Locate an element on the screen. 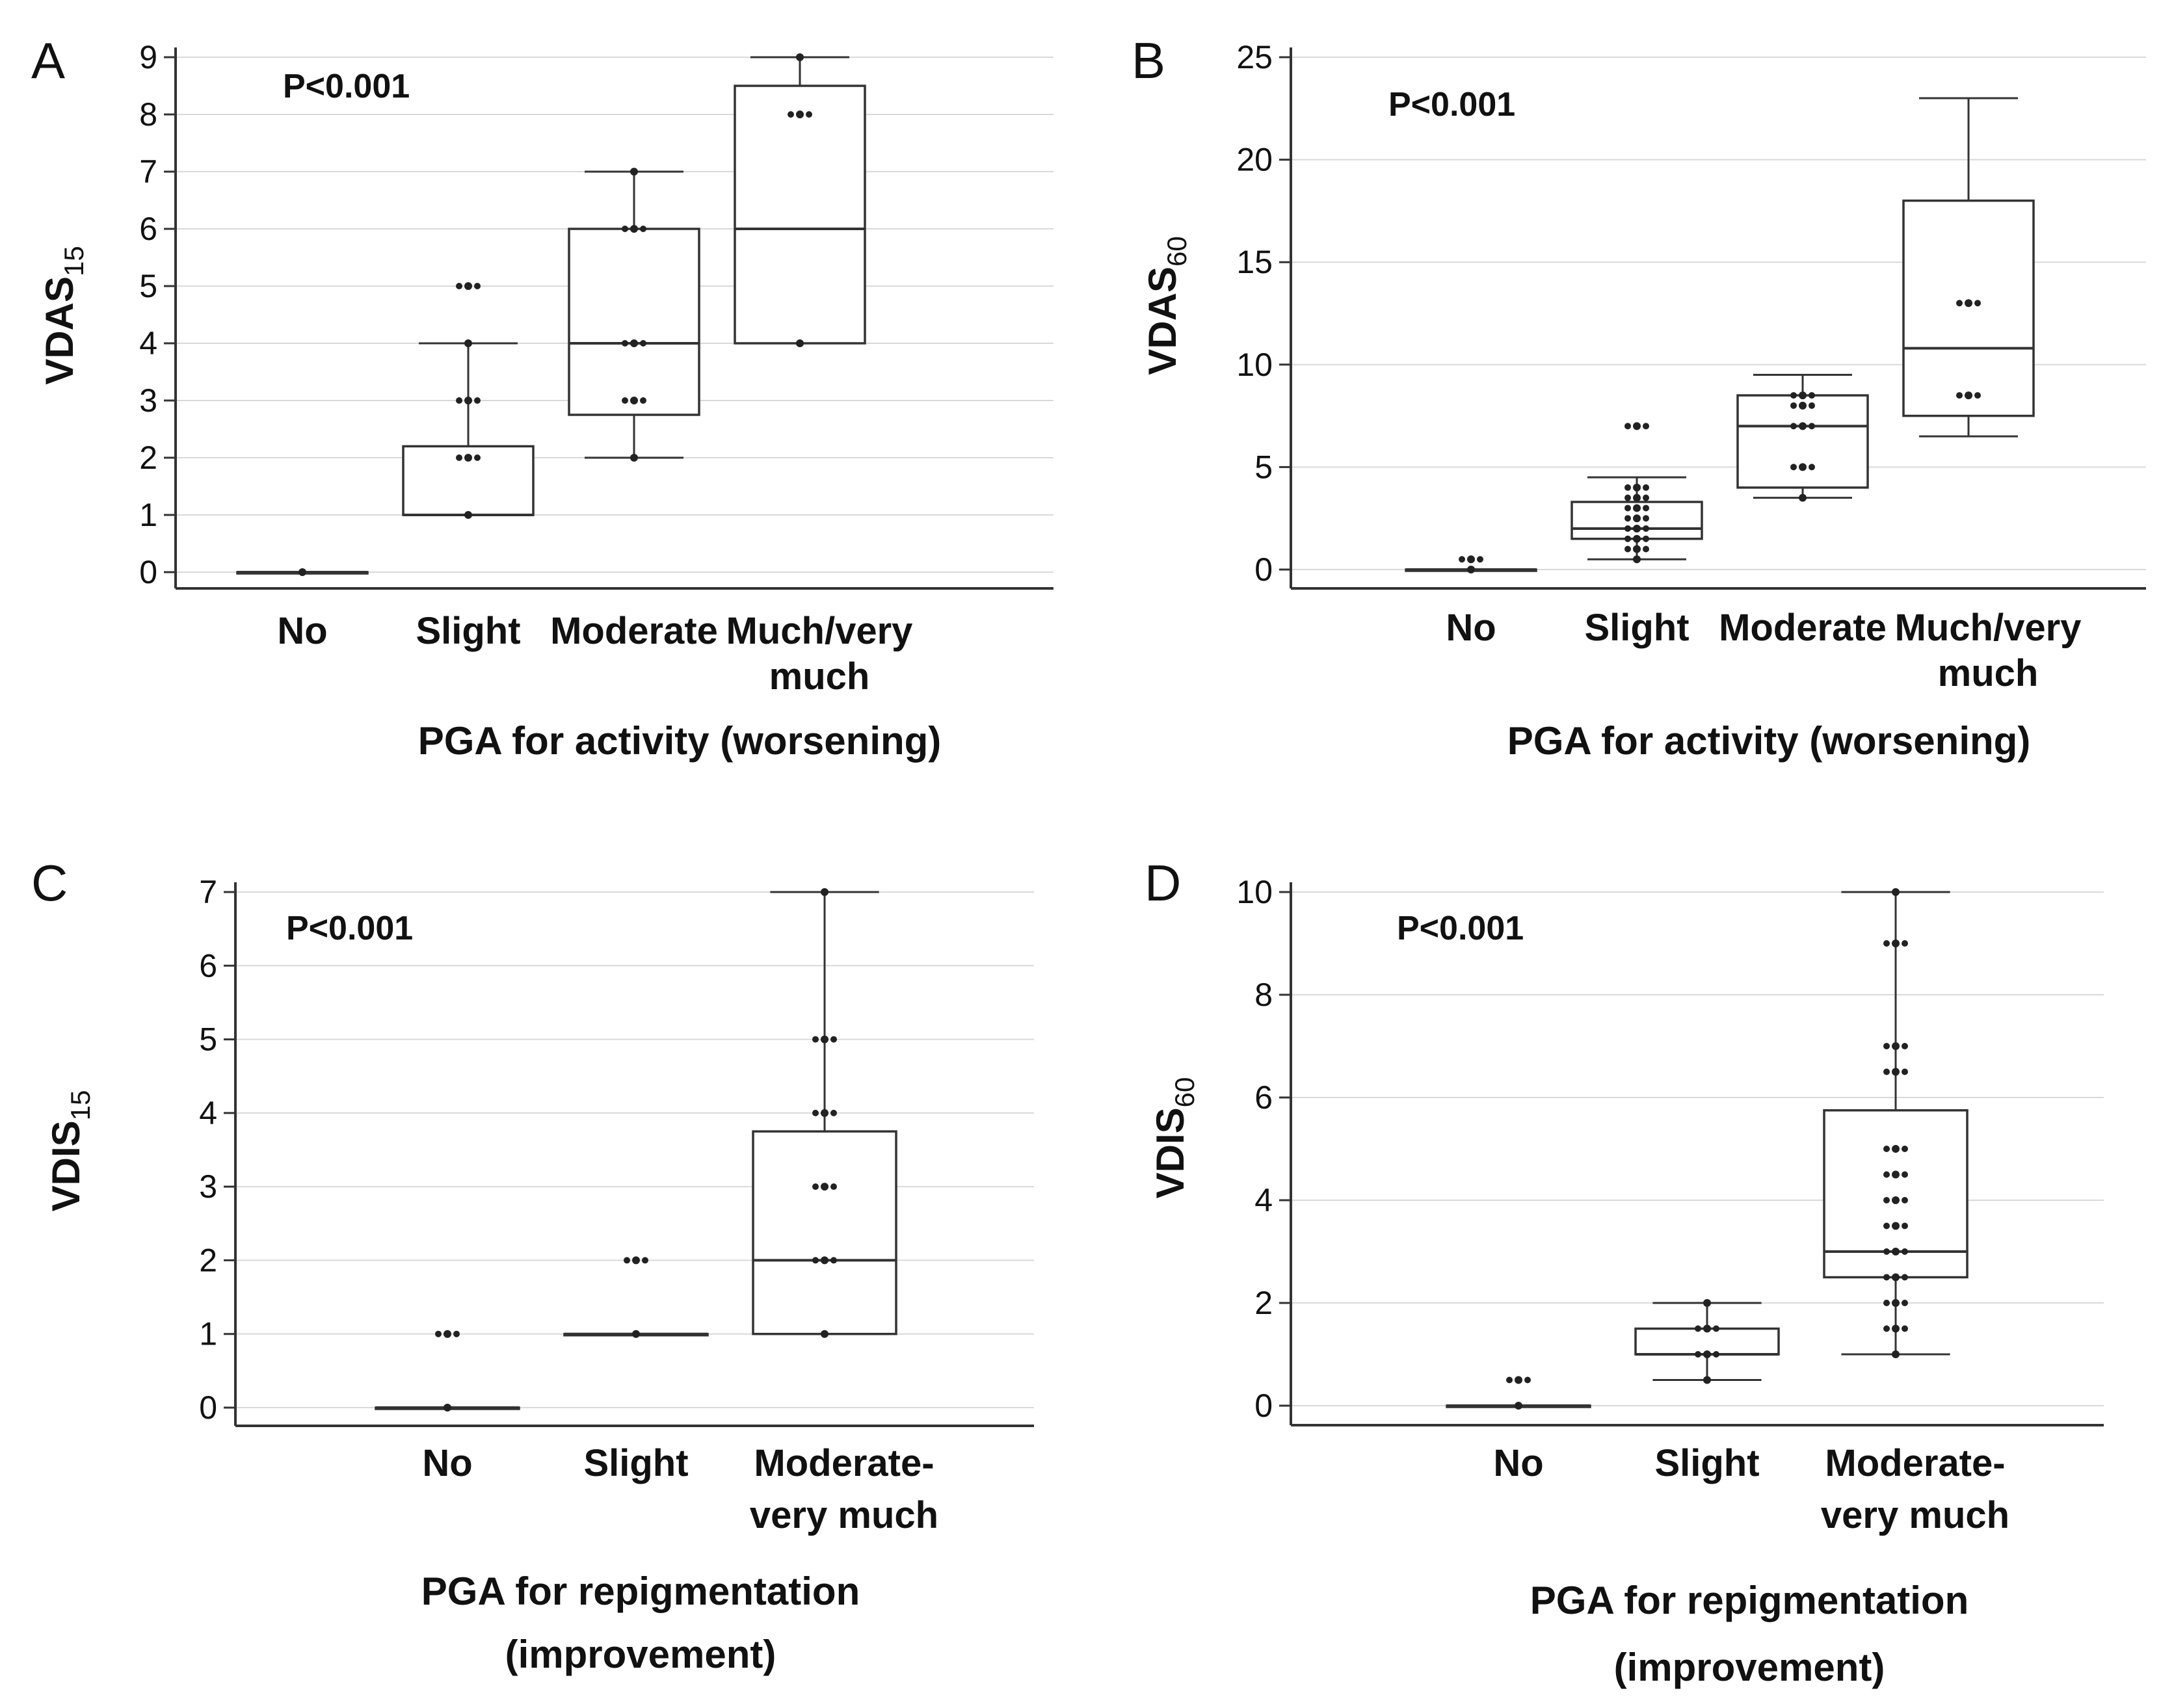  panel-letter-c: C is located at coordinates (50, 883).